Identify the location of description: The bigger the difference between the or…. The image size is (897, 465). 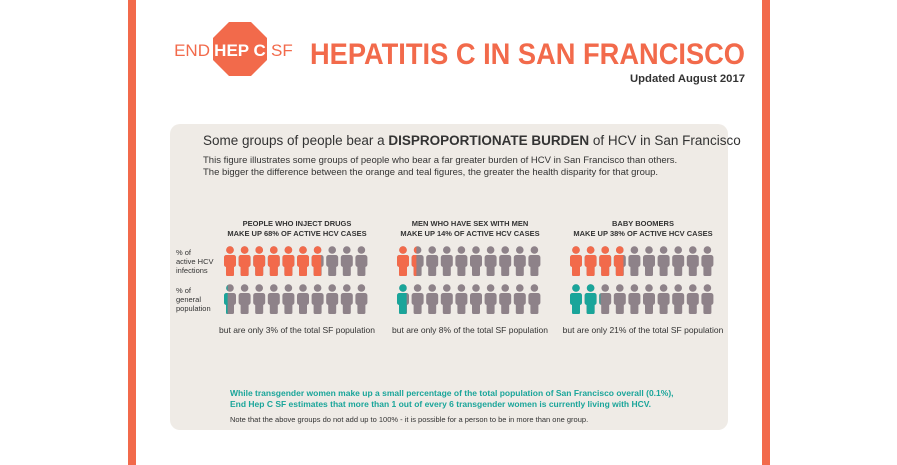
(430, 172).